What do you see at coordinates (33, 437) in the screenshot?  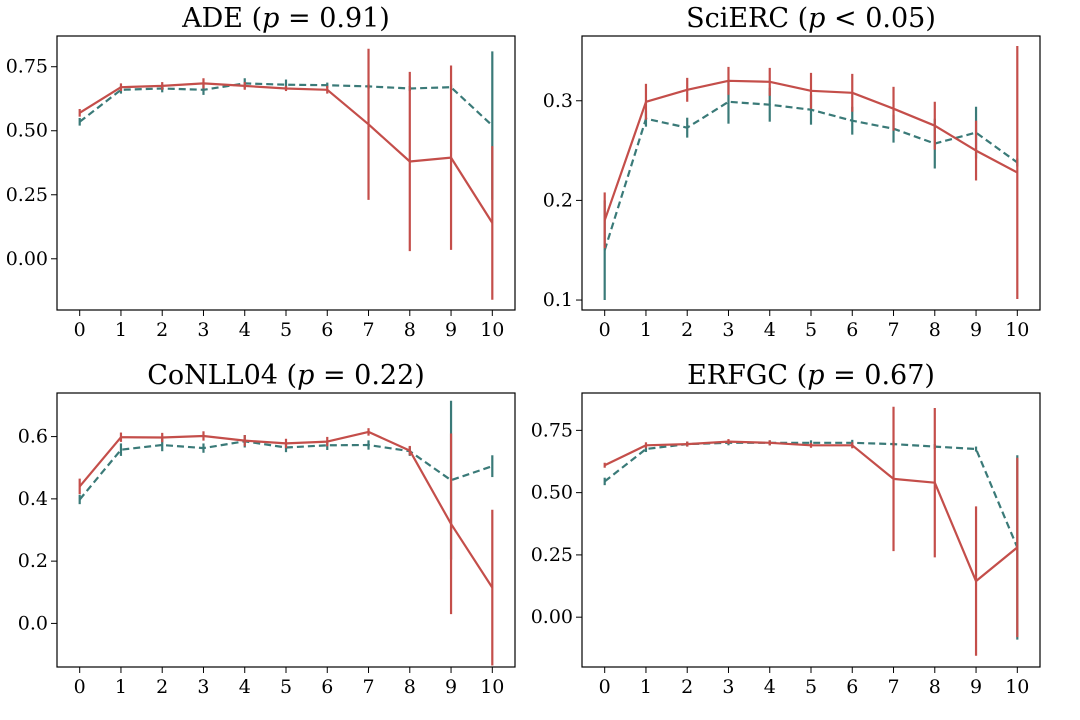 I see `y-tick-label: 0.6` at bounding box center [33, 437].